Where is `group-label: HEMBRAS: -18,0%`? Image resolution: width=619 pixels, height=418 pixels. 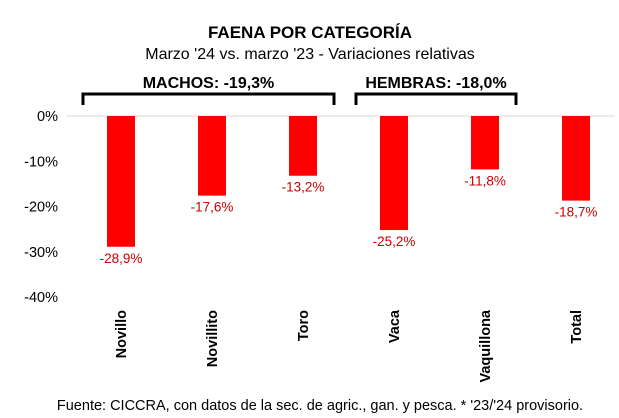 group-label: HEMBRAS: -18,0% is located at coordinates (435, 83).